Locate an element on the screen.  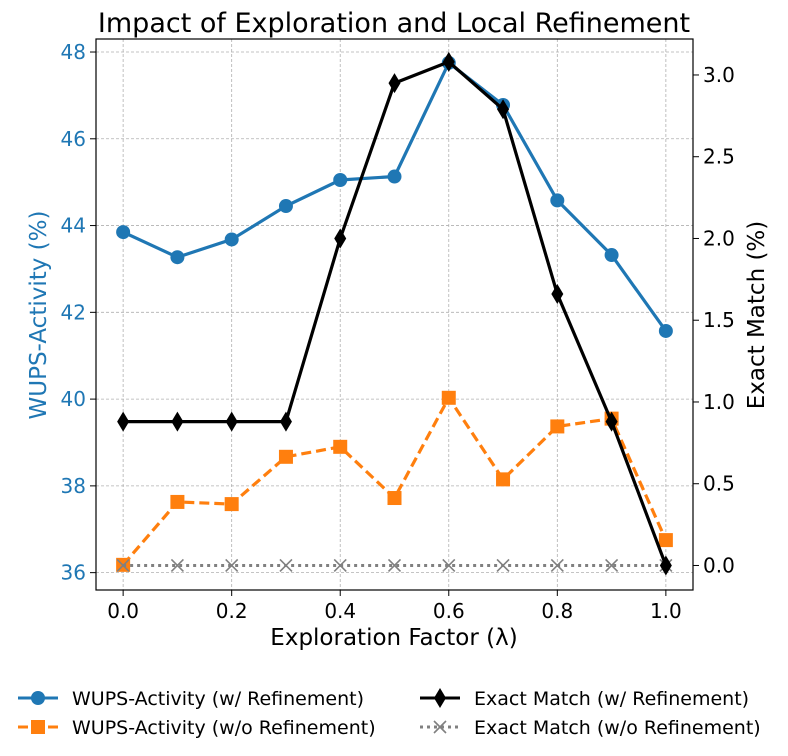
y-tick-label-right: 1.5 is located at coordinates (719, 320).